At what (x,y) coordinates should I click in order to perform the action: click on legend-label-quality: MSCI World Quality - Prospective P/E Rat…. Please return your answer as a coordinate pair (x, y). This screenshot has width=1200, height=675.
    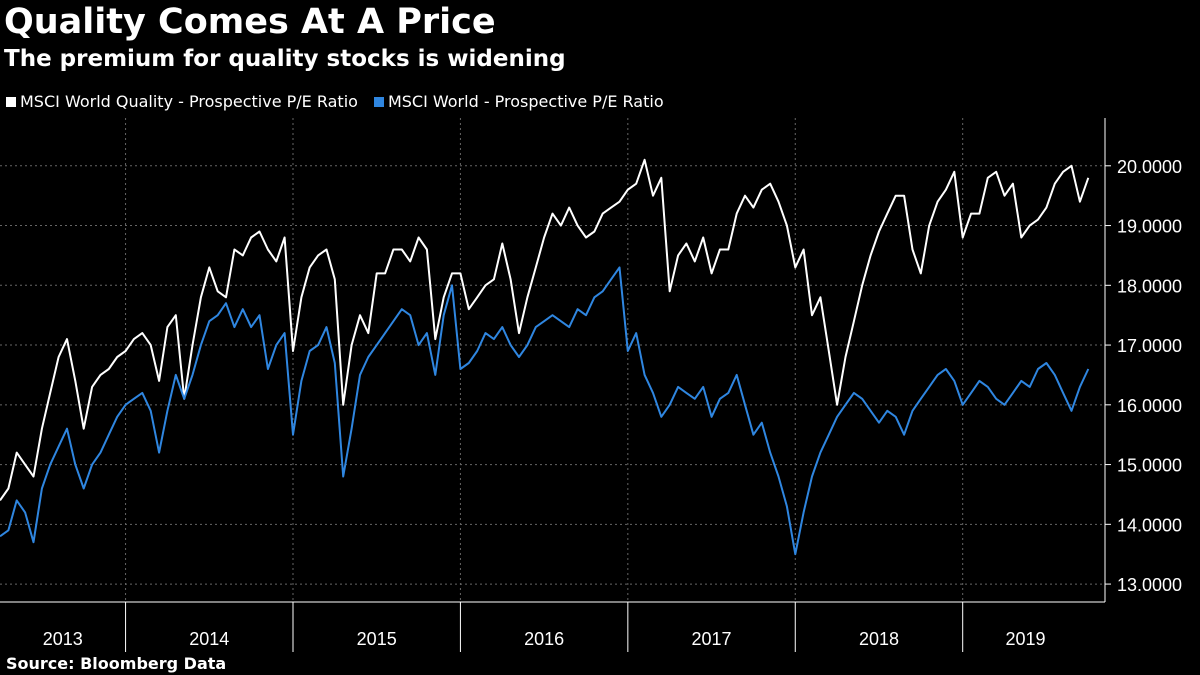
    Looking at the image, I should click on (189, 101).